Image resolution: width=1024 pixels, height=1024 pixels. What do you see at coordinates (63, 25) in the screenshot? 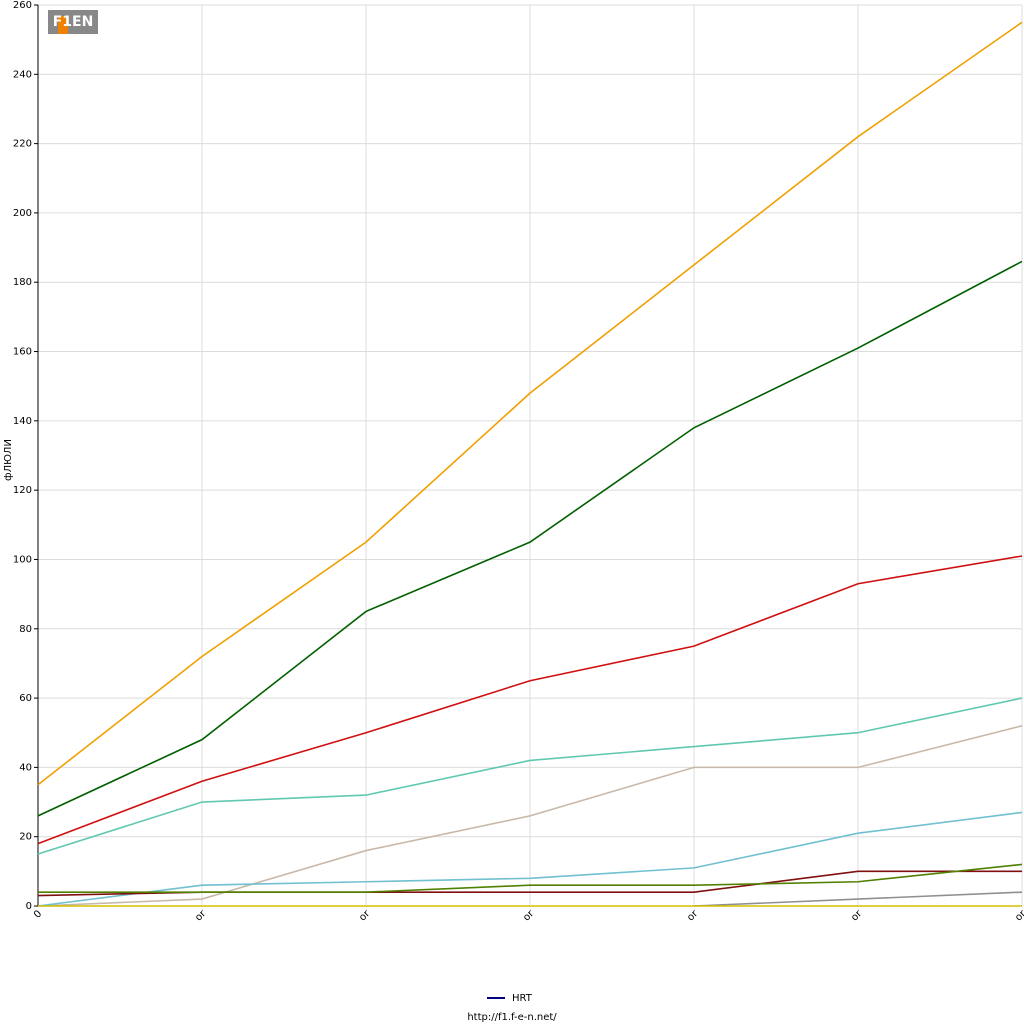
I see `logo-accent` at bounding box center [63, 25].